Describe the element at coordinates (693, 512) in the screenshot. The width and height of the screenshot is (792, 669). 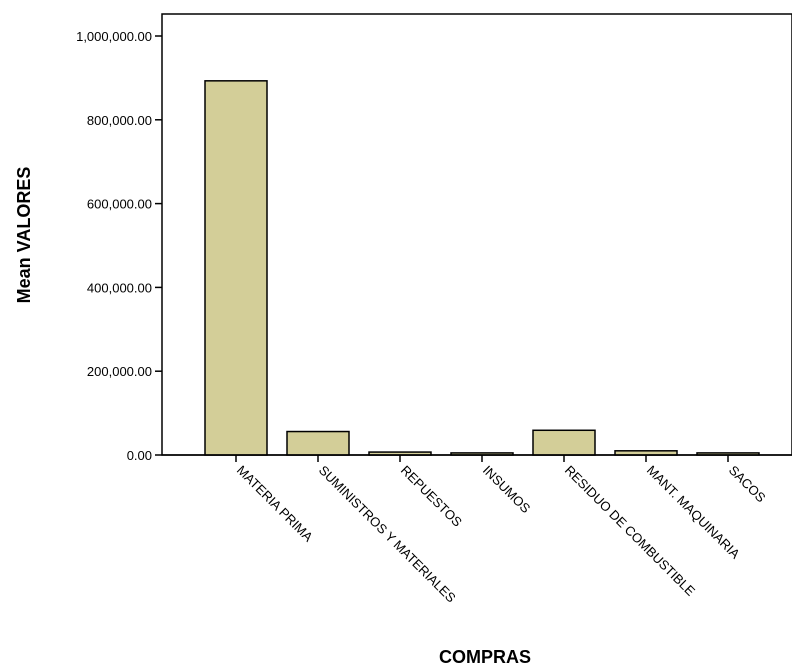
I see `x-tick-label: MANT. MAQUINARIA` at that location.